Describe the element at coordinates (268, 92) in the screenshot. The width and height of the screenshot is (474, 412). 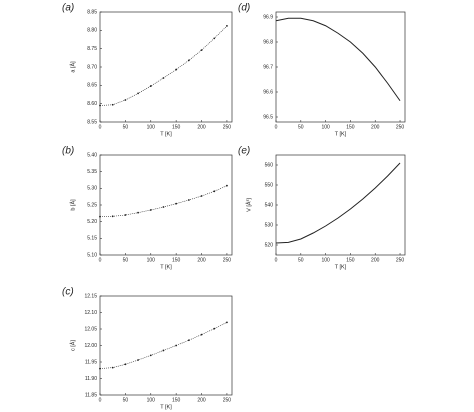
I see `y-tick-label: 96.6` at that location.